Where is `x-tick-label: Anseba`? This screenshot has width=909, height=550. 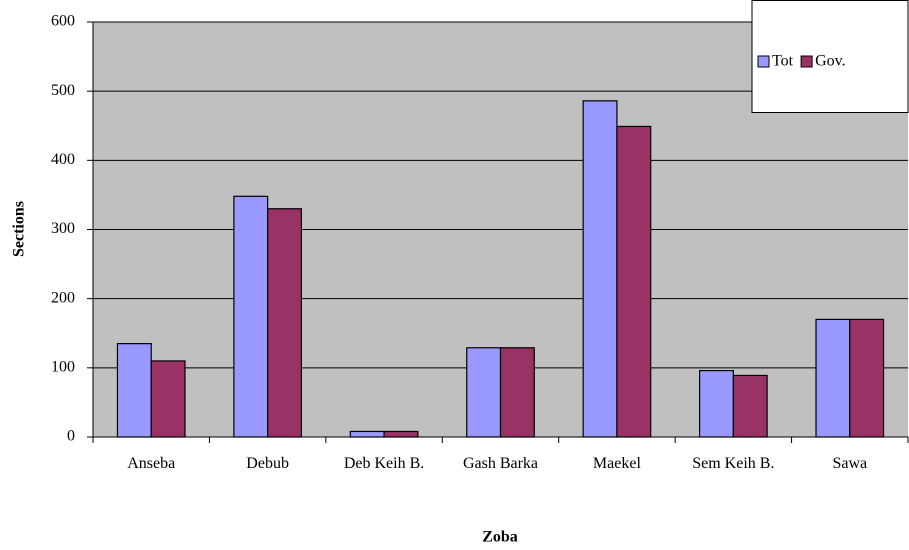 x-tick-label: Anseba is located at coordinates (151, 463).